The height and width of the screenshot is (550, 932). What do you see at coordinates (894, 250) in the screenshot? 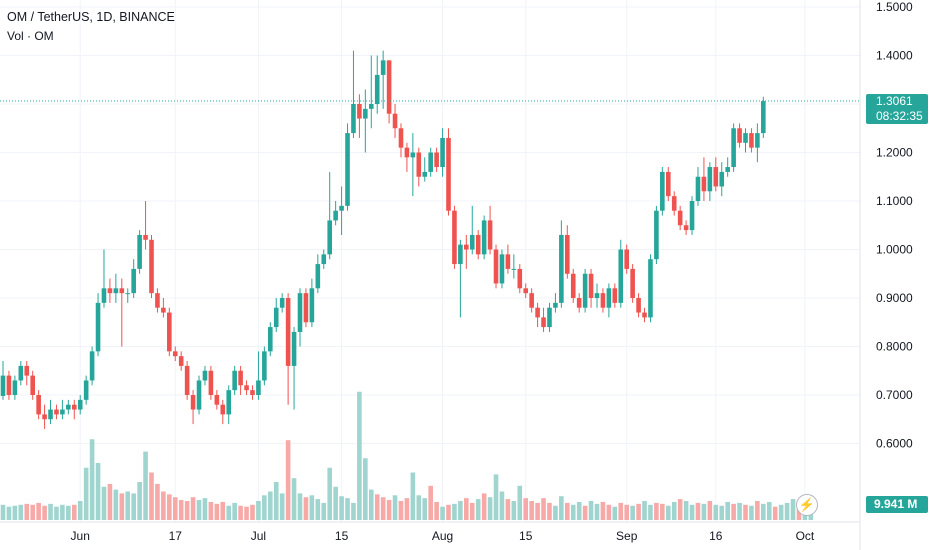
I see `y-tick-label: 1.0000` at bounding box center [894, 250].